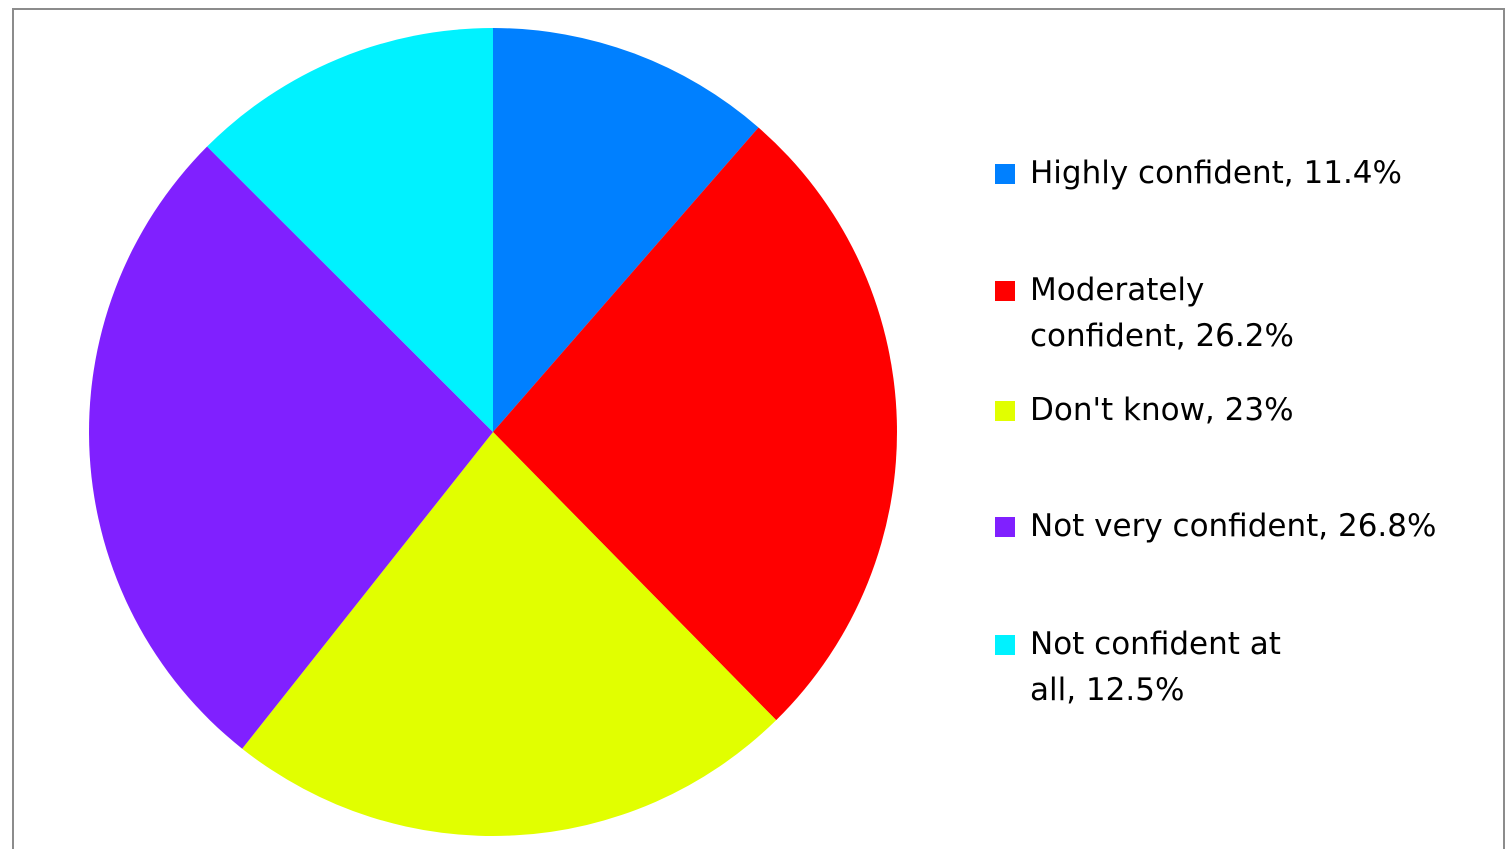 The image size is (1505, 849). Describe the element at coordinates (1162, 410) in the screenshot. I see `legend-label-dont-know: Don't know, 23%` at that location.